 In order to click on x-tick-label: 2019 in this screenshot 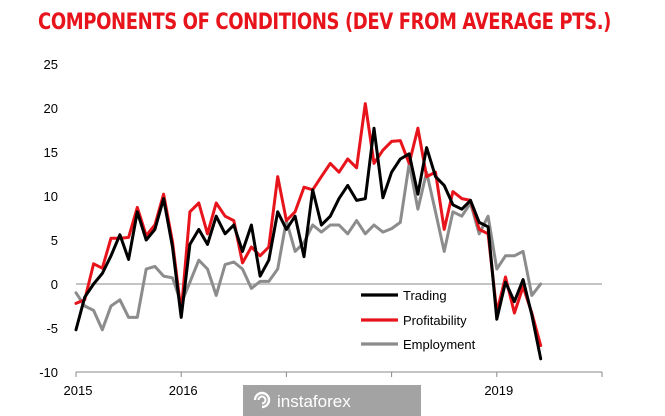, I will do `click(498, 390)`.